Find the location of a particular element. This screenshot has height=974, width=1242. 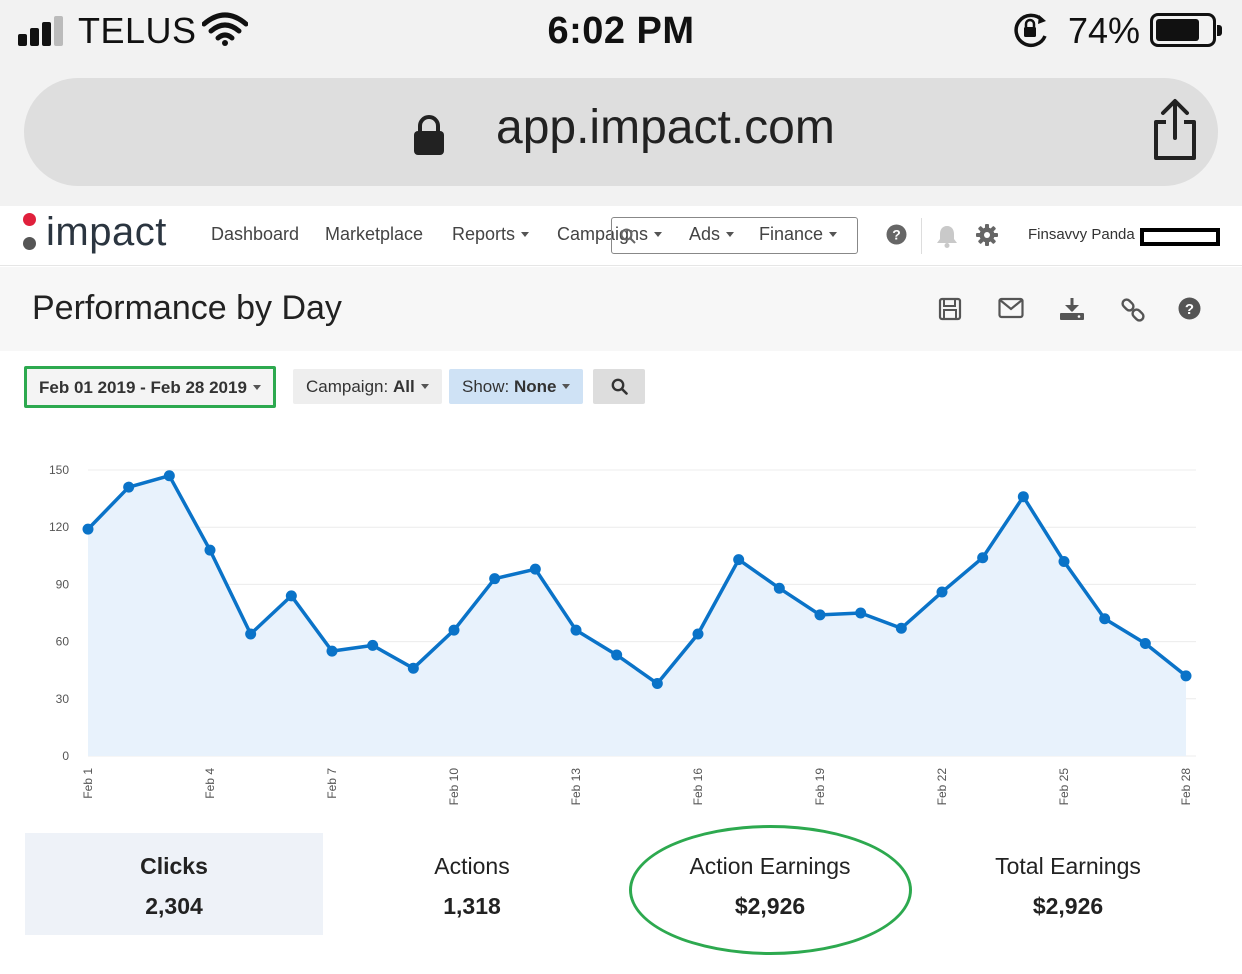

y-tick-label: 30 is located at coordinates (63, 699).